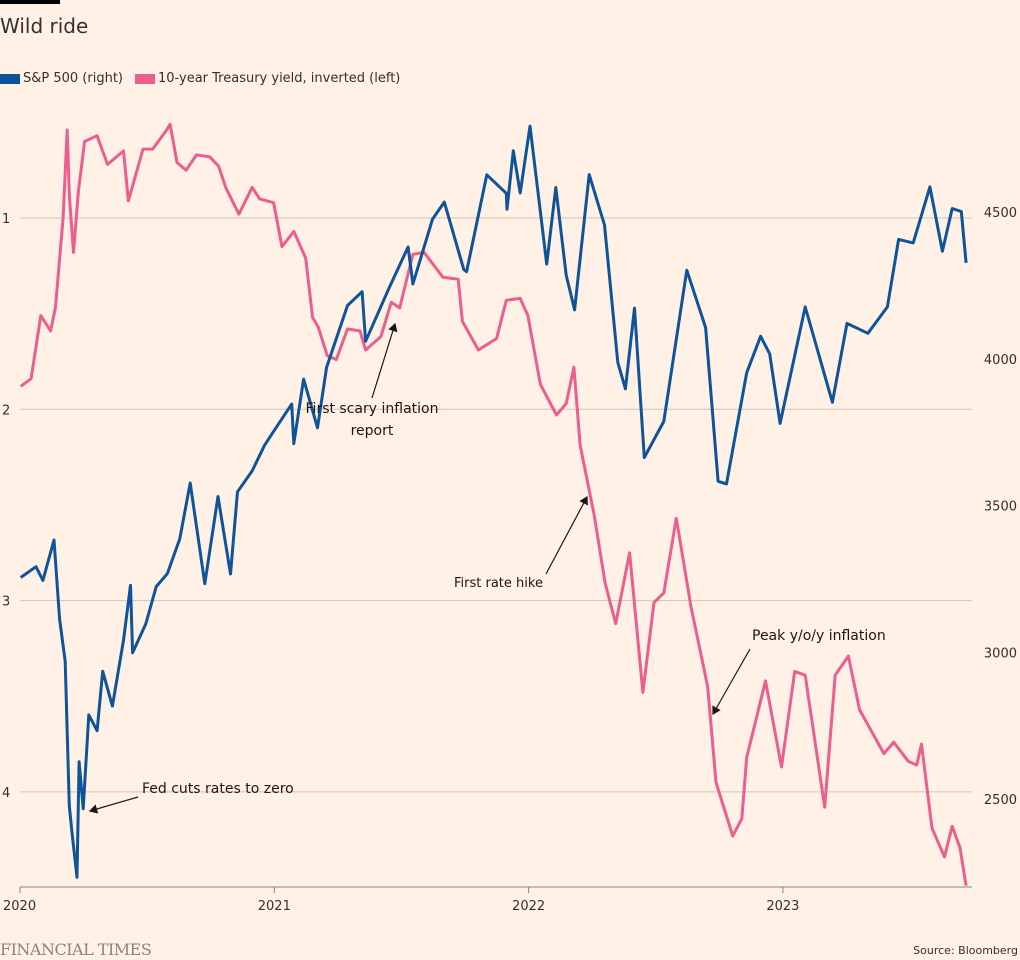 This screenshot has width=1020, height=960. I want to click on x-tick-label: 2020, so click(19, 906).